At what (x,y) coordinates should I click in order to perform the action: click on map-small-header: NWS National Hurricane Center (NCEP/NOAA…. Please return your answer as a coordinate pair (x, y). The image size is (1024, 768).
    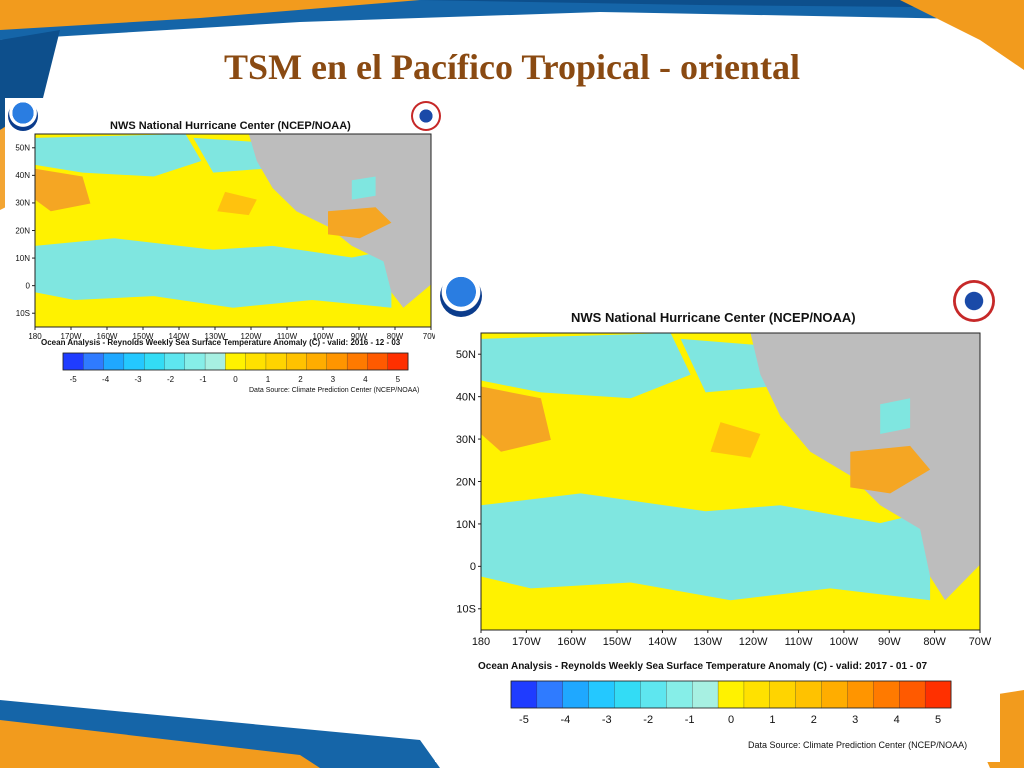
    Looking at the image, I should click on (230, 126).